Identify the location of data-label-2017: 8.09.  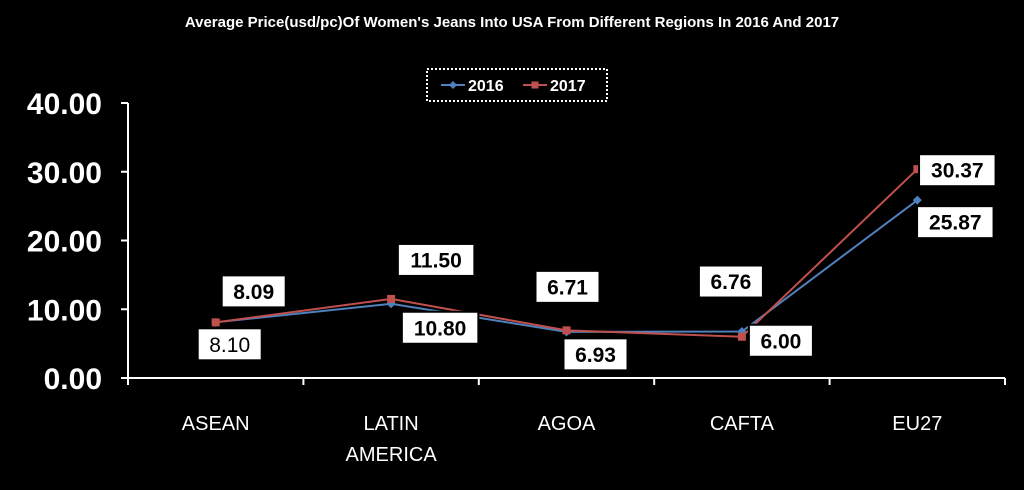
(253, 292).